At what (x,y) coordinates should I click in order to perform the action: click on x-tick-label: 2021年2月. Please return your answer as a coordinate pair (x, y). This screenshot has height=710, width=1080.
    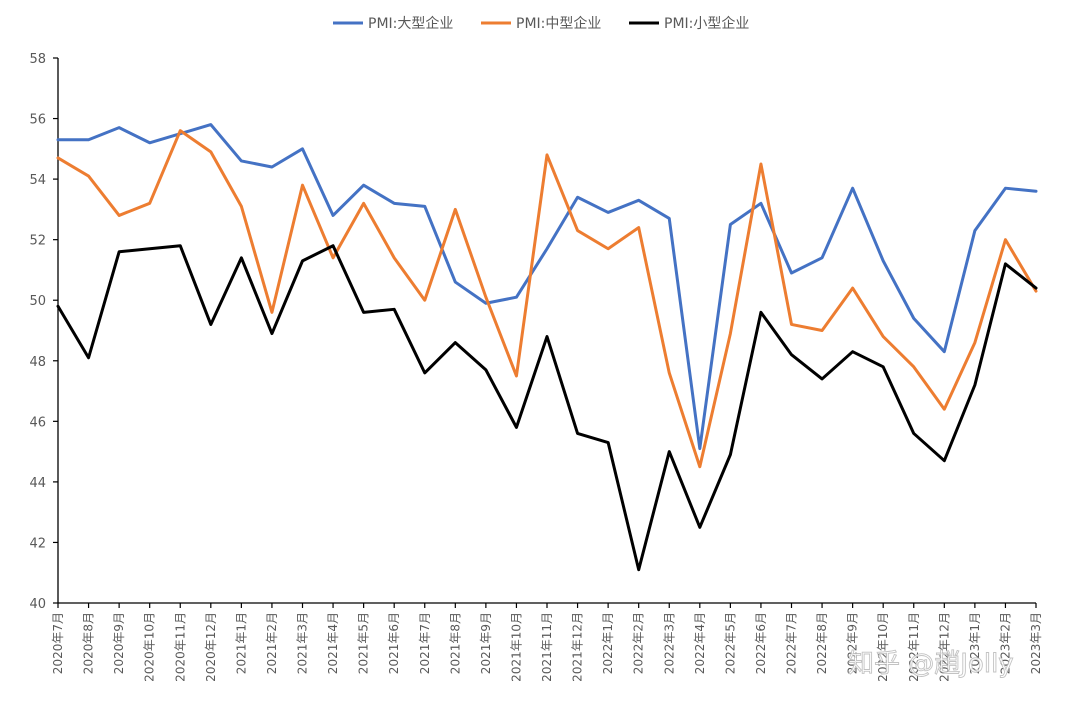
    Looking at the image, I should click on (272, 643).